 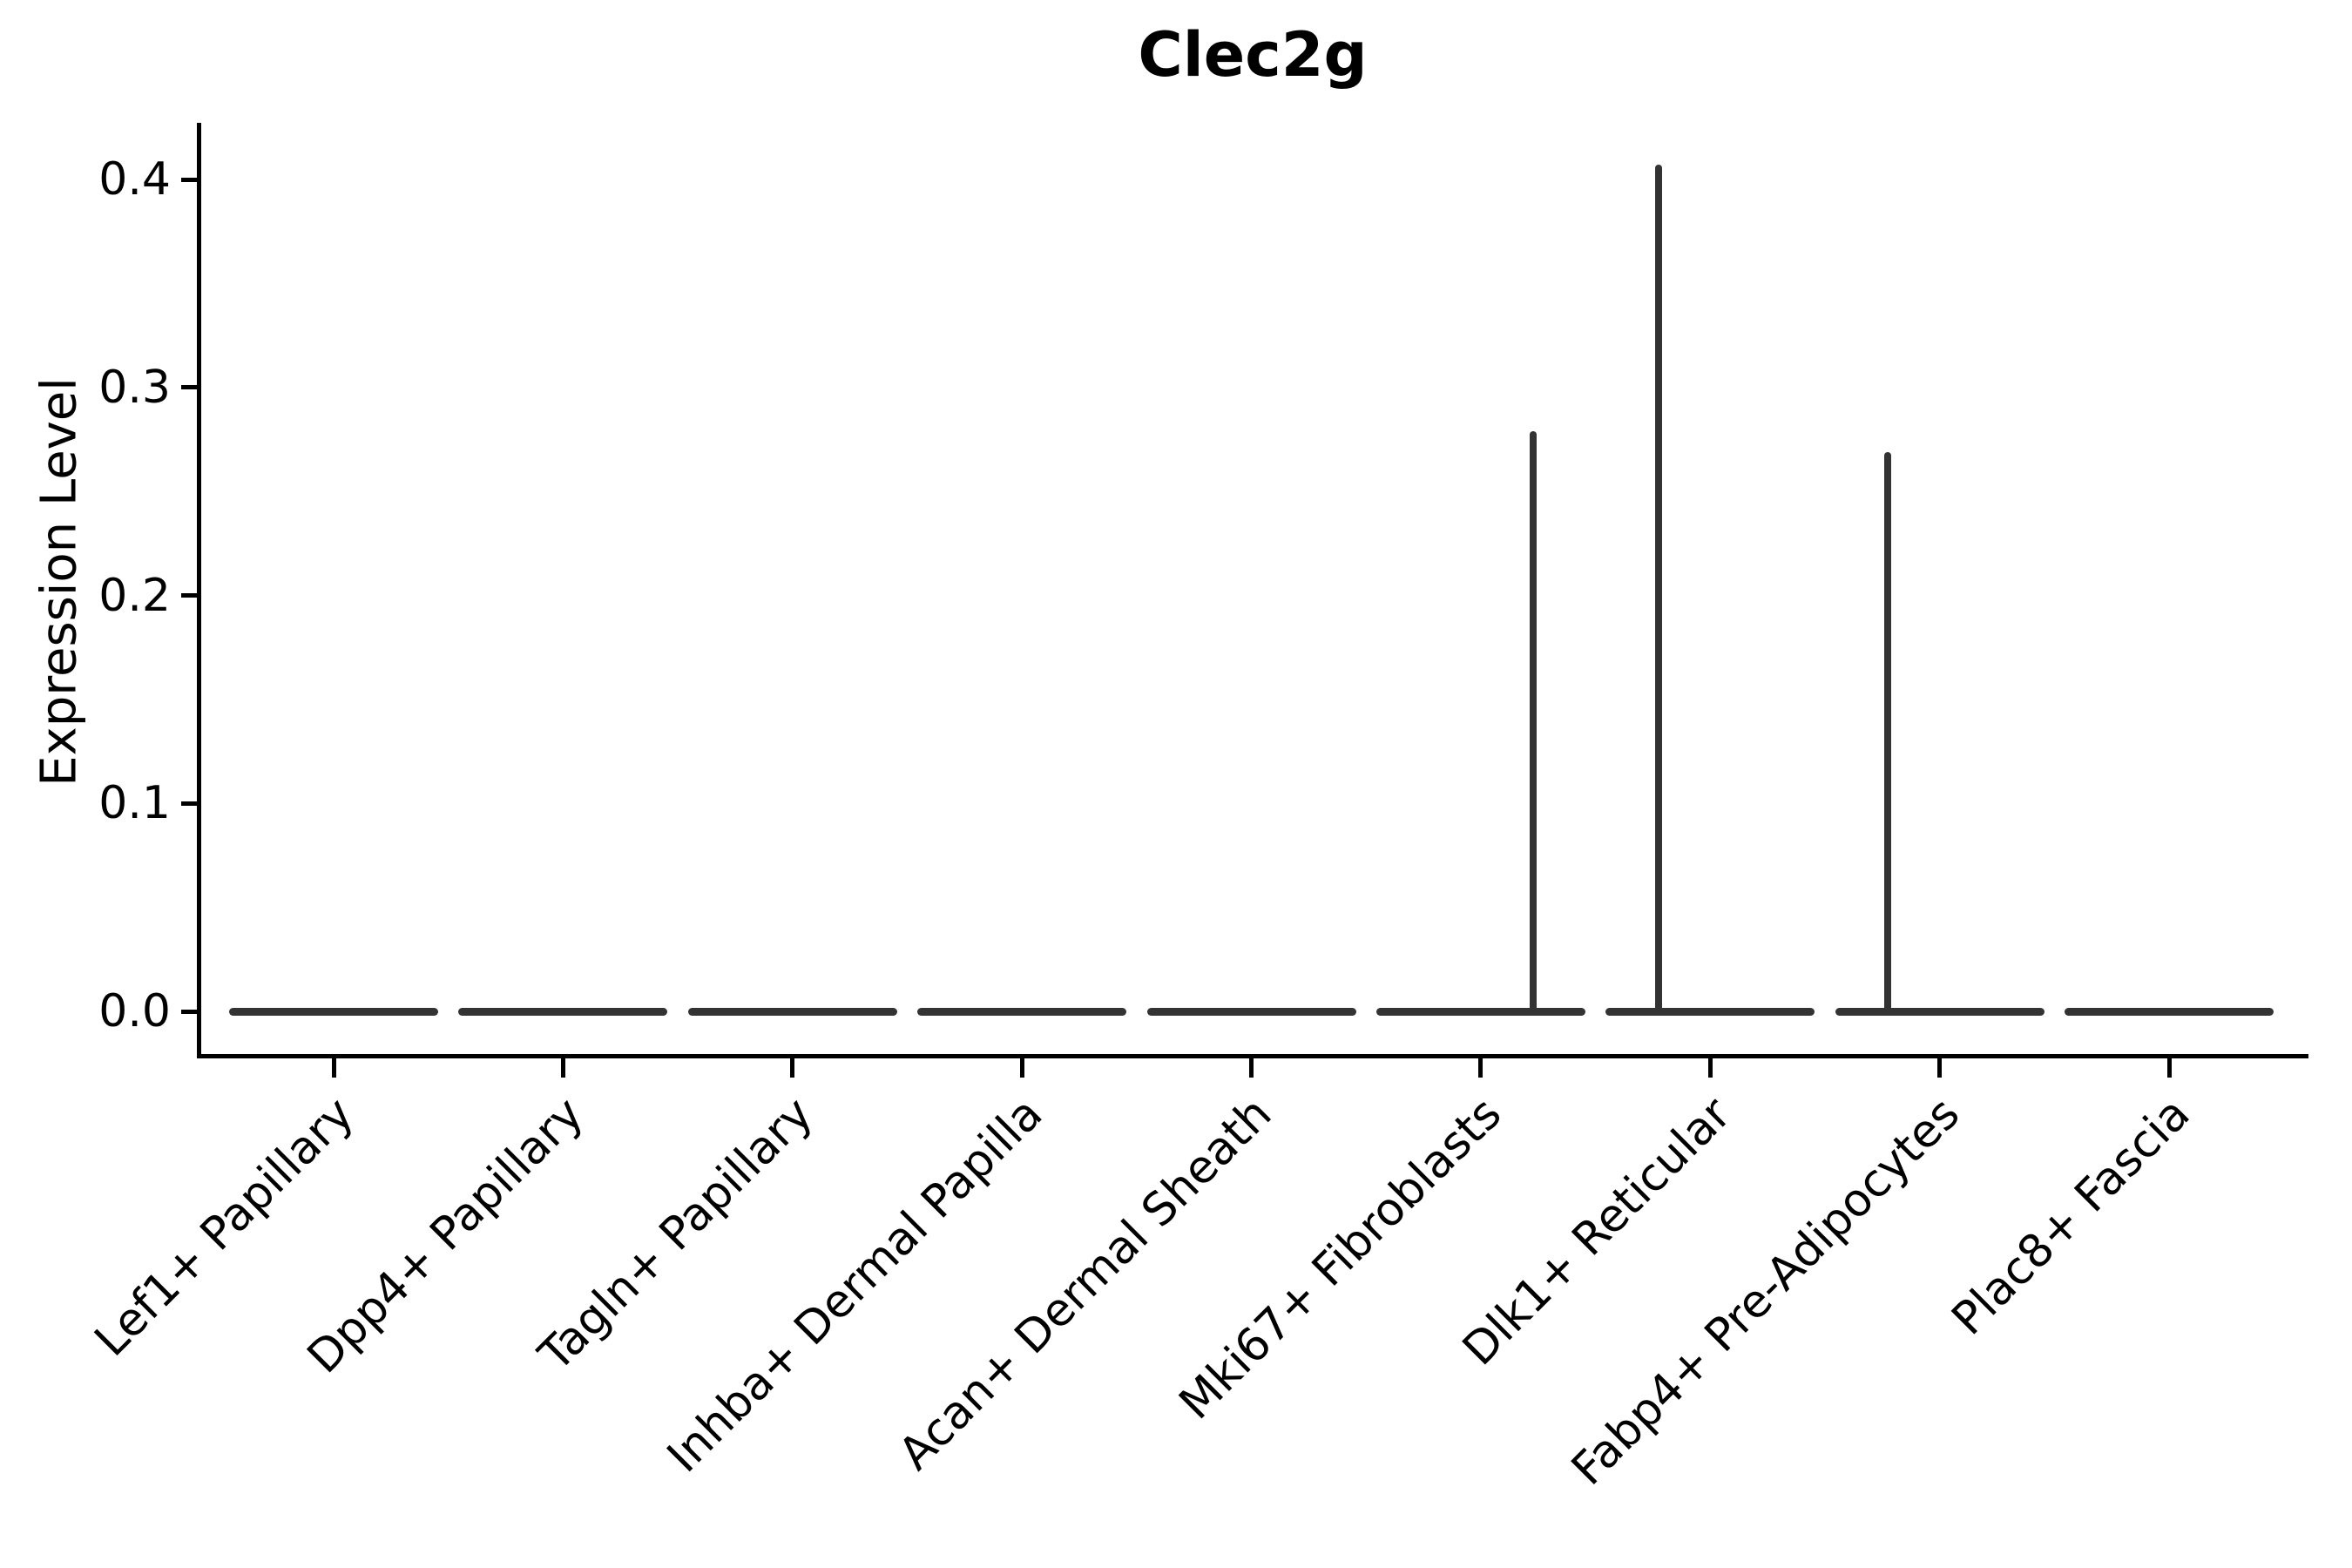 I want to click on y-tick-label: 0.0, so click(x=134, y=1011).